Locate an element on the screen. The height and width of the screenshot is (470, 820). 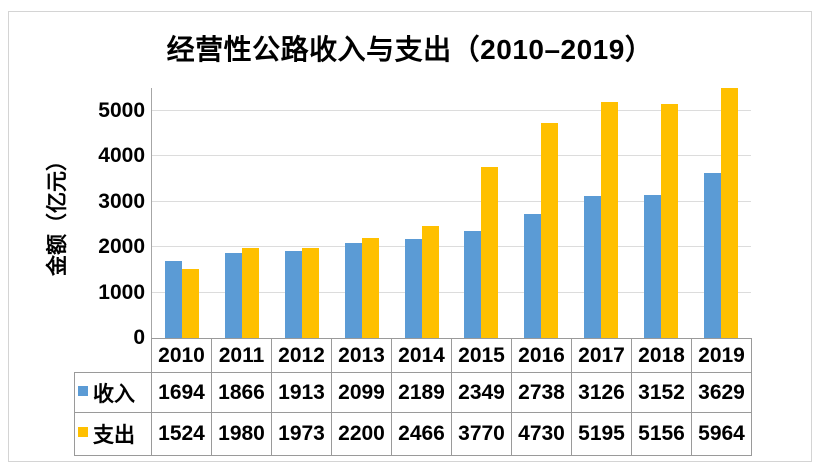
year-cell-2010: 2010 is located at coordinates (181, 355).